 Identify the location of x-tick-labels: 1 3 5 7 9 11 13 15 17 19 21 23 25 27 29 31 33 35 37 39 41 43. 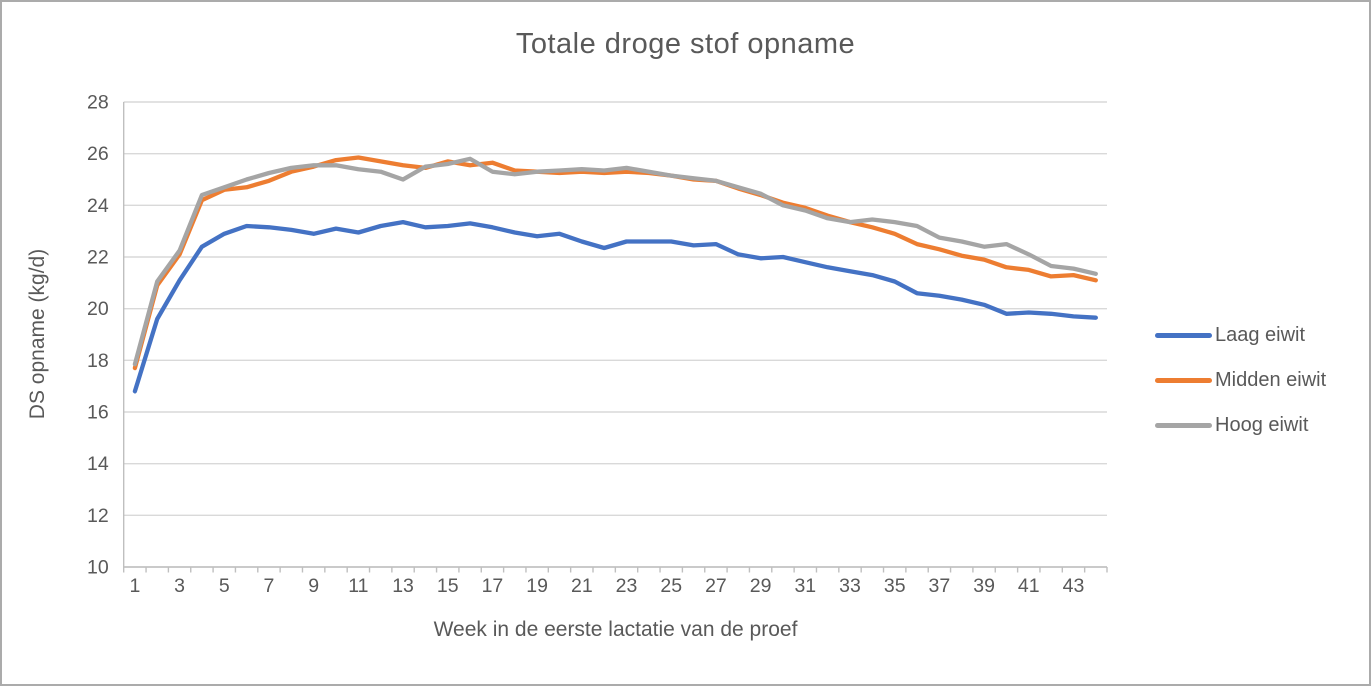
(606, 586).